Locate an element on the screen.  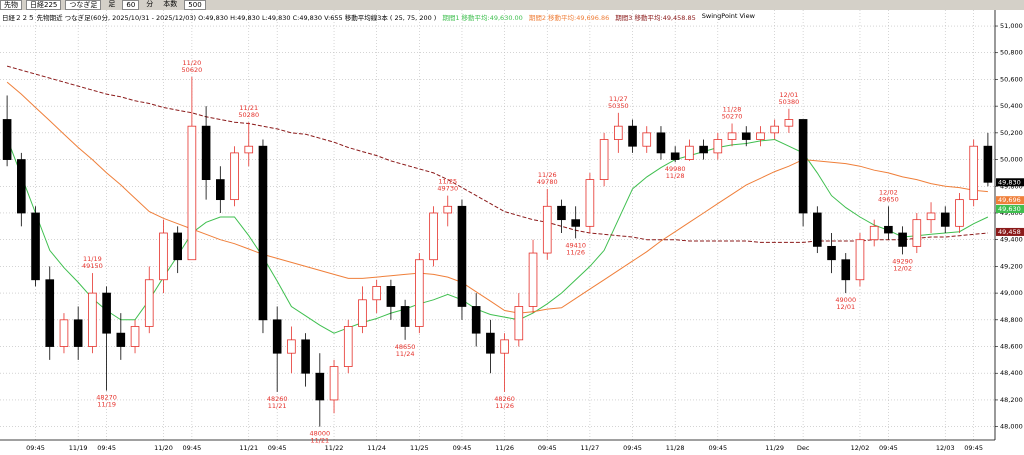
count-input: 500 is located at coordinates (195, 5).